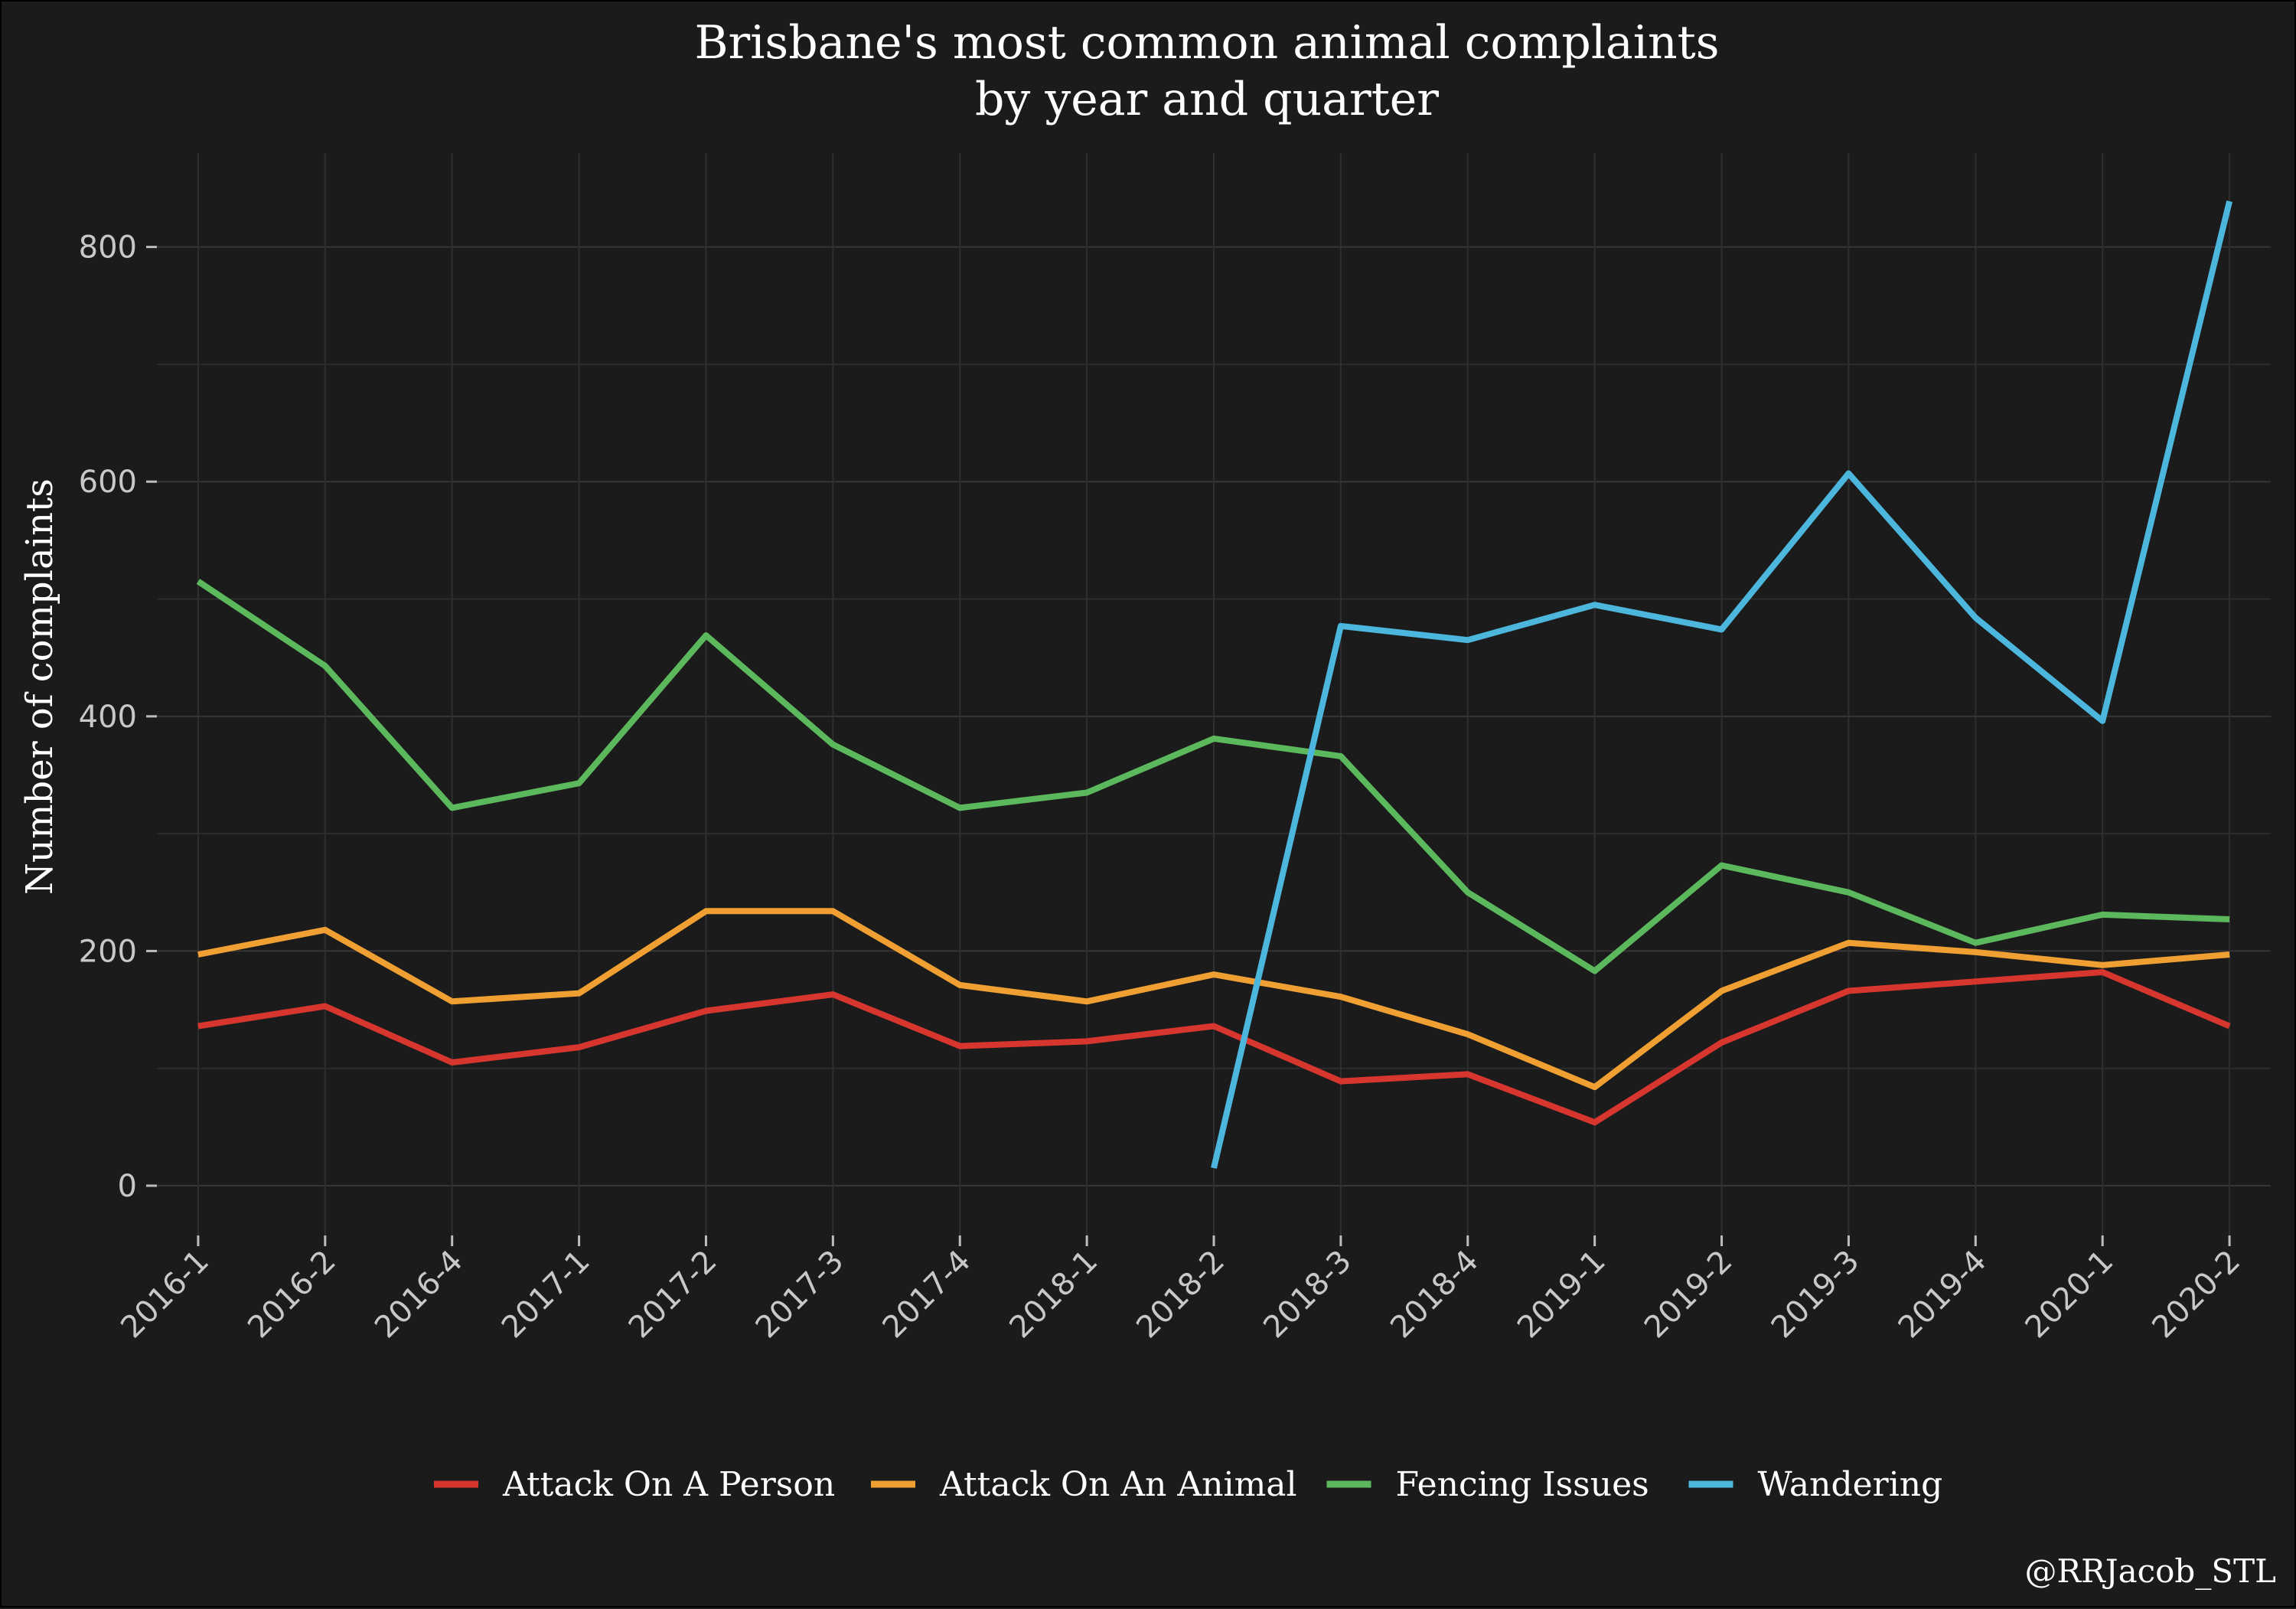  I want to click on chart-title: Brisbane's most common animal complaints, so click(1206, 43).